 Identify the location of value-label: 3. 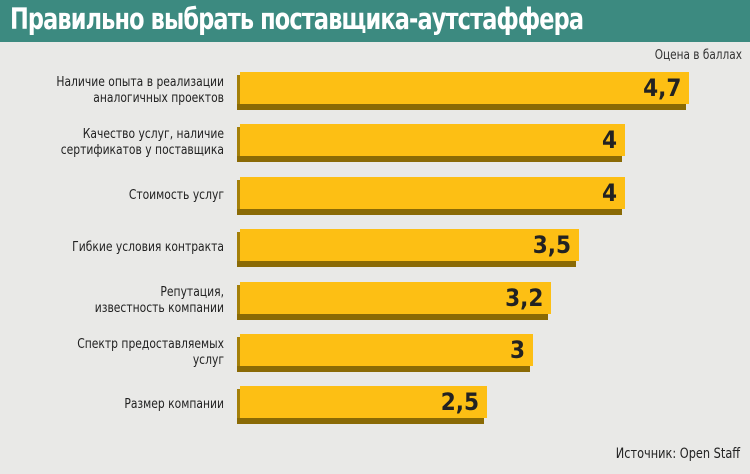
(517, 350).